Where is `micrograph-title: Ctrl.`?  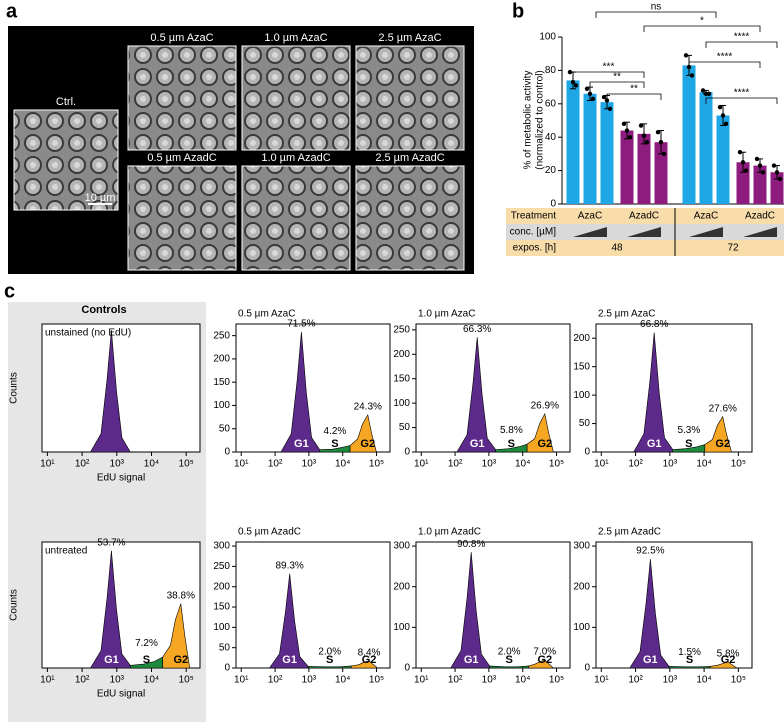
micrograph-title: Ctrl. is located at coordinates (66, 102).